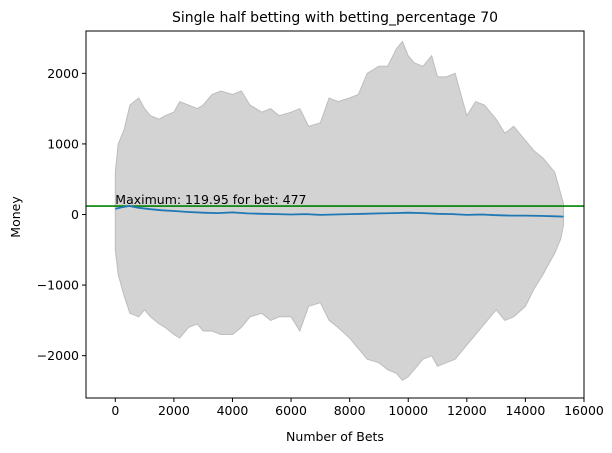 Image resolution: width=612 pixels, height=453 pixels. I want to click on y-axis-ticks: 2000 1000 0 −1000 −2000, so click(61, 214).